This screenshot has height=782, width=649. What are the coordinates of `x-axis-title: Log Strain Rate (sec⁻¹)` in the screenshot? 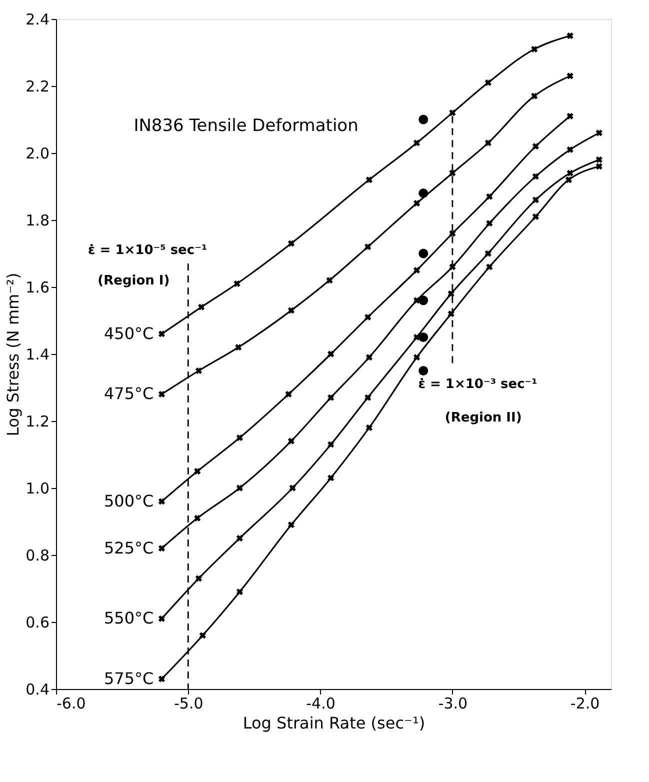 It's located at (334, 723).